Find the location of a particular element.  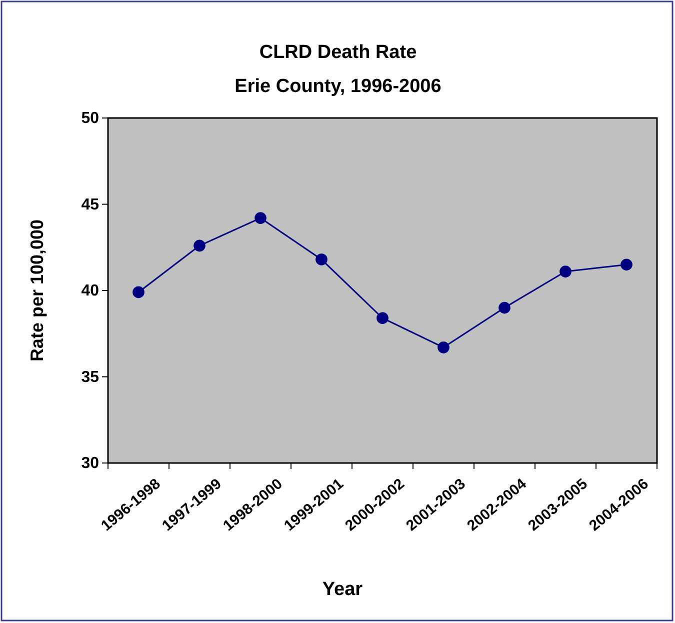

chart-title: CLRD Death Rate is located at coordinates (338, 52).